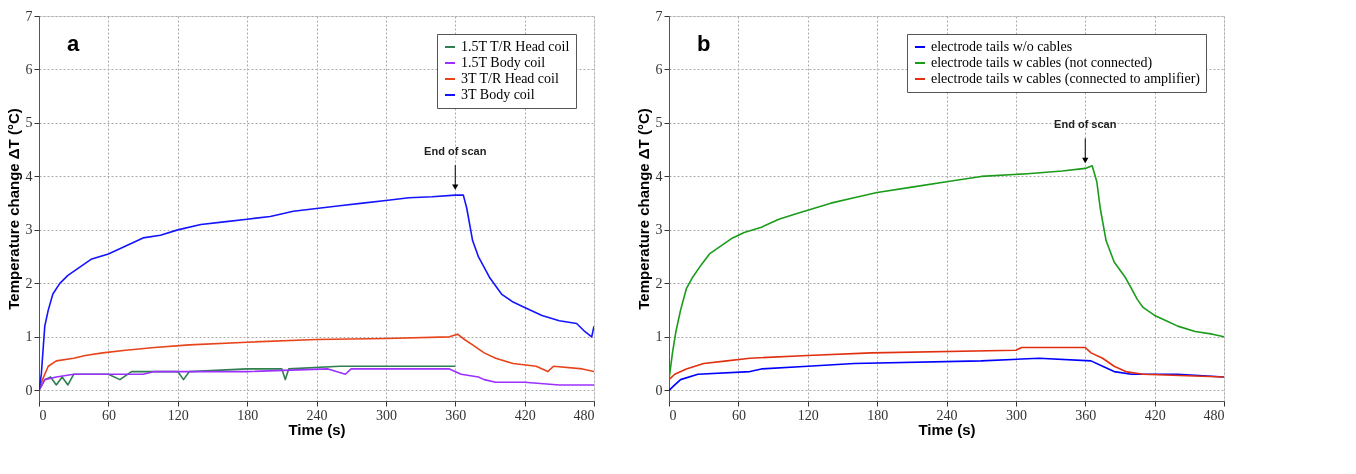 The height and width of the screenshot is (474, 1356). What do you see at coordinates (1042, 63) in the screenshot?
I see `legend-label: electrode tails w cables (not connected)` at bounding box center [1042, 63].